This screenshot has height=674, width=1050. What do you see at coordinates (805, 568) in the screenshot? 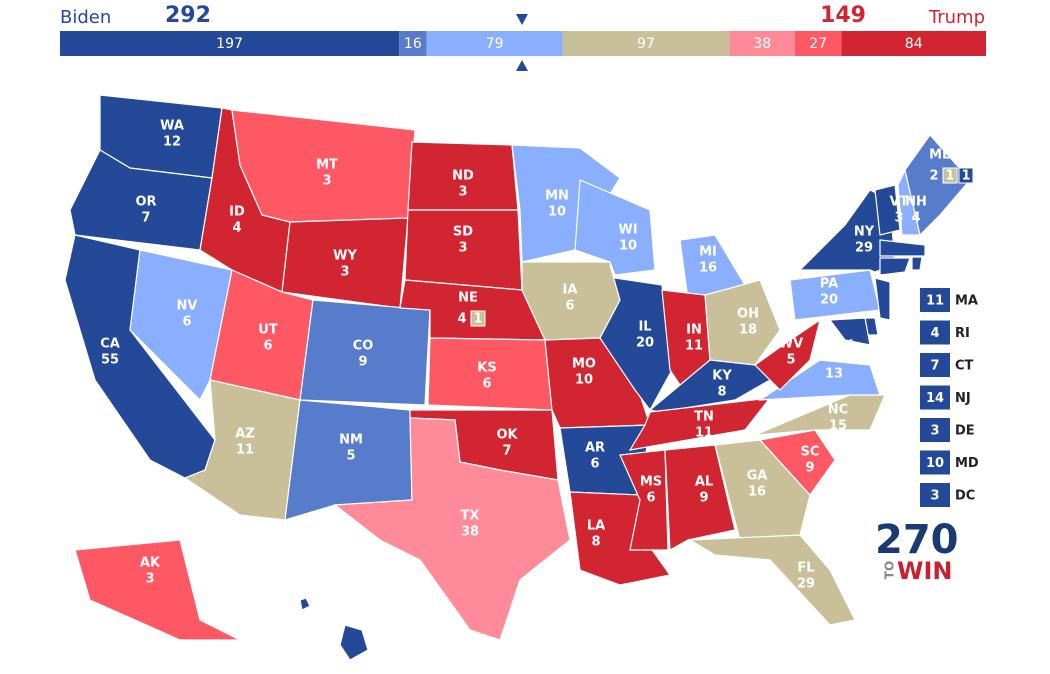
I see `state-abbr: FL` at bounding box center [805, 568].